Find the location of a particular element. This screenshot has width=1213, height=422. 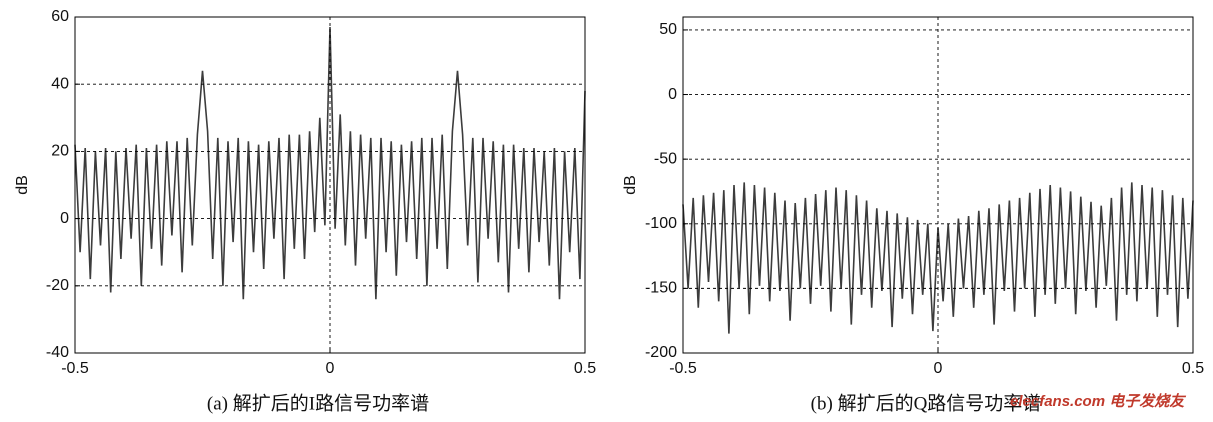

y-tick-label: 40 is located at coordinates (60, 83).